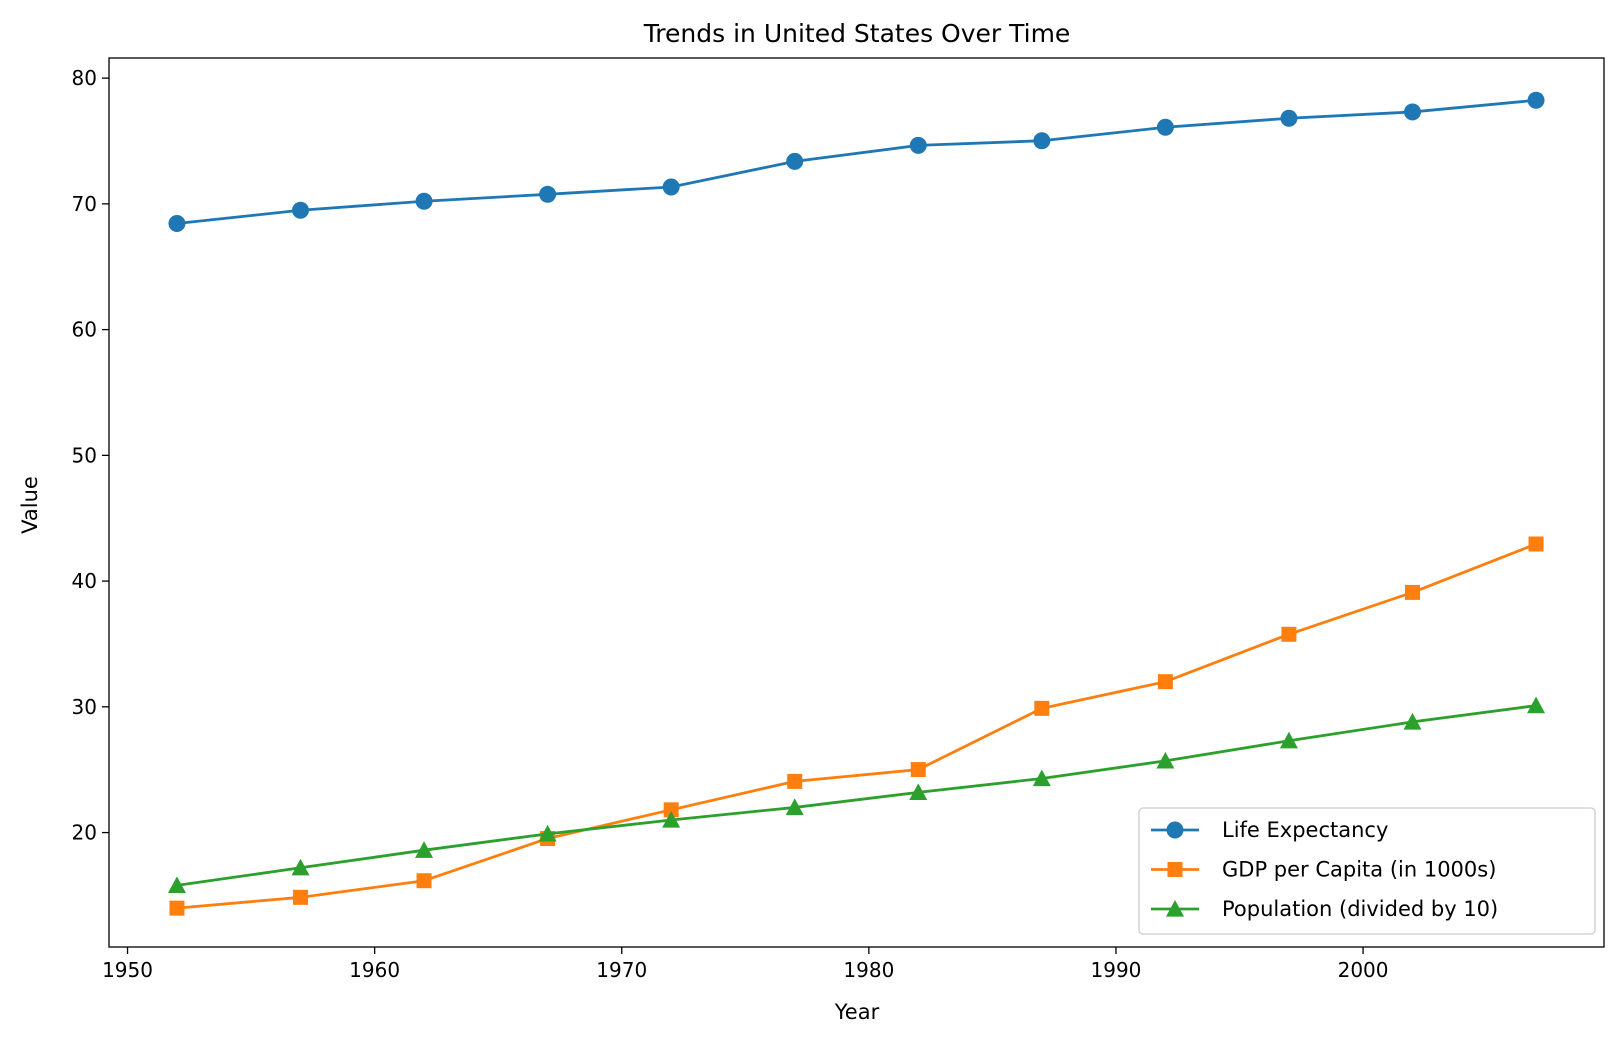 The height and width of the screenshot is (1046, 1615). Describe the element at coordinates (127, 970) in the screenshot. I see `x-tick-label: 1950` at that location.